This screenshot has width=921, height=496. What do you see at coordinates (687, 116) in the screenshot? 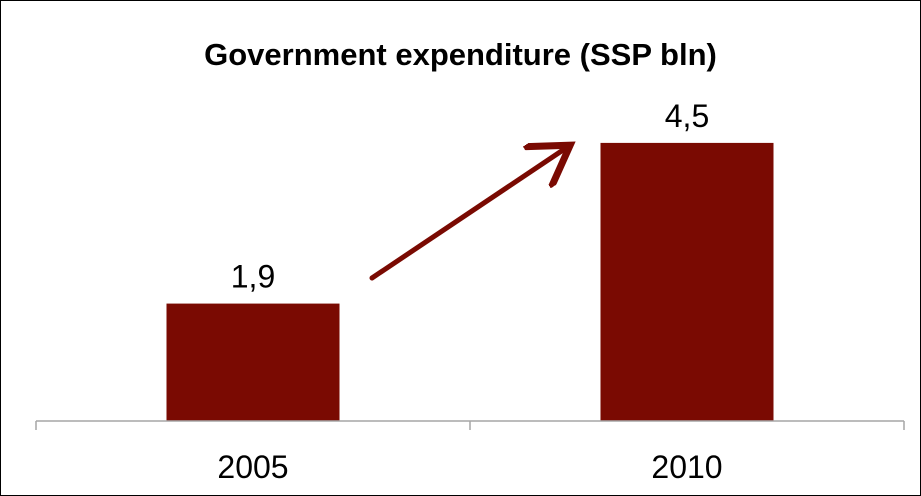
I see `data-label: 4,5` at bounding box center [687, 116].